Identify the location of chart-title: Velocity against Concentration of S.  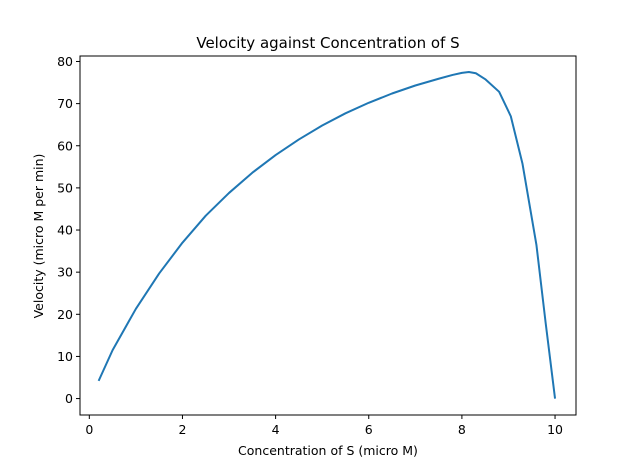
(327, 43).